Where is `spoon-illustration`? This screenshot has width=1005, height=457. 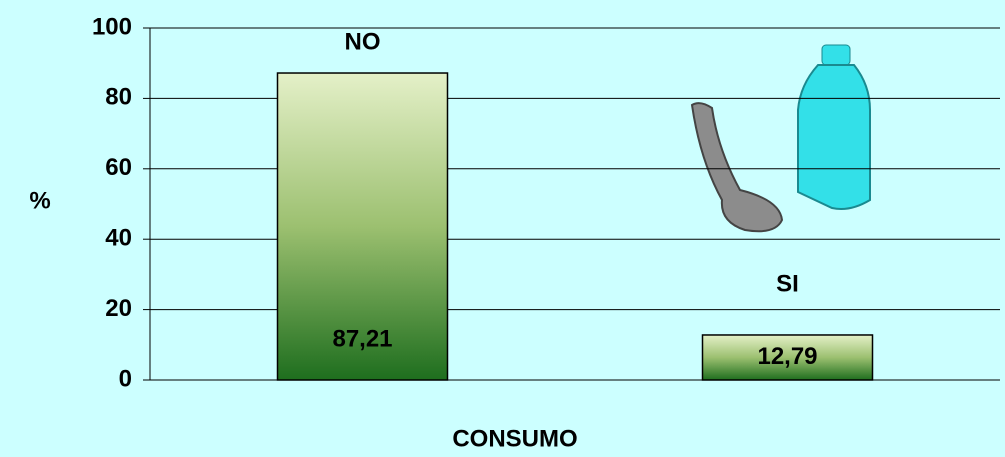
spoon-illustration is located at coordinates (737, 167).